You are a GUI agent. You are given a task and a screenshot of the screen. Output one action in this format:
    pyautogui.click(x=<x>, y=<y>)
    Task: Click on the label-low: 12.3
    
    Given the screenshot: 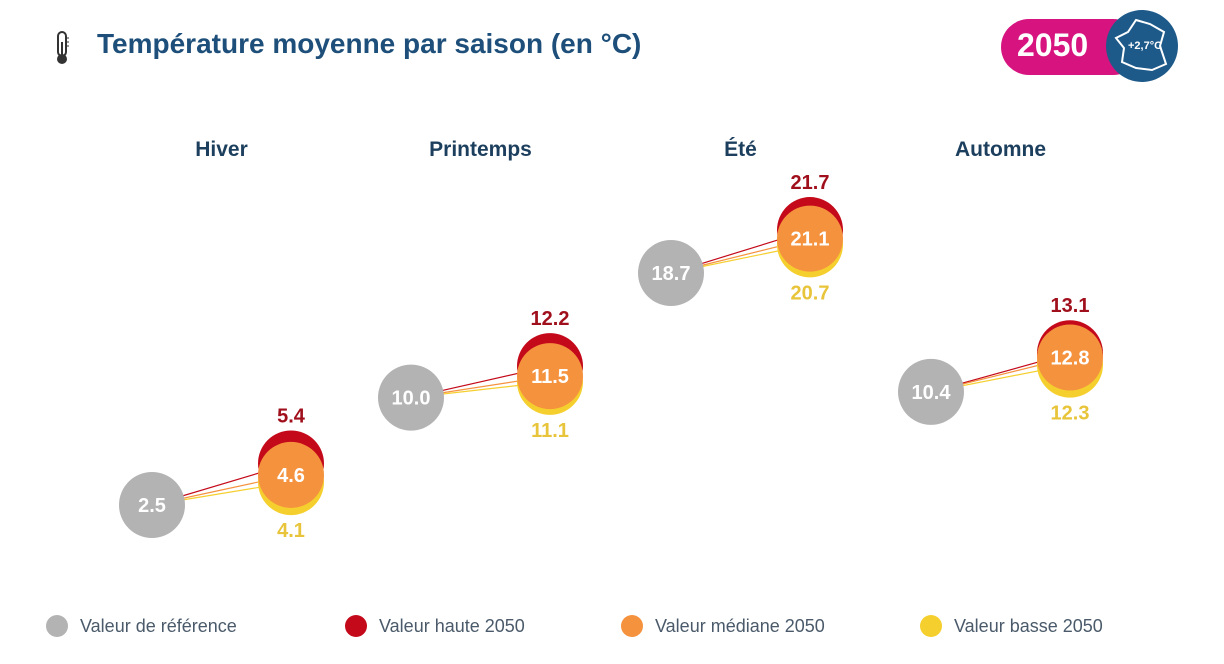 What is the action you would take?
    pyautogui.click(x=1070, y=414)
    